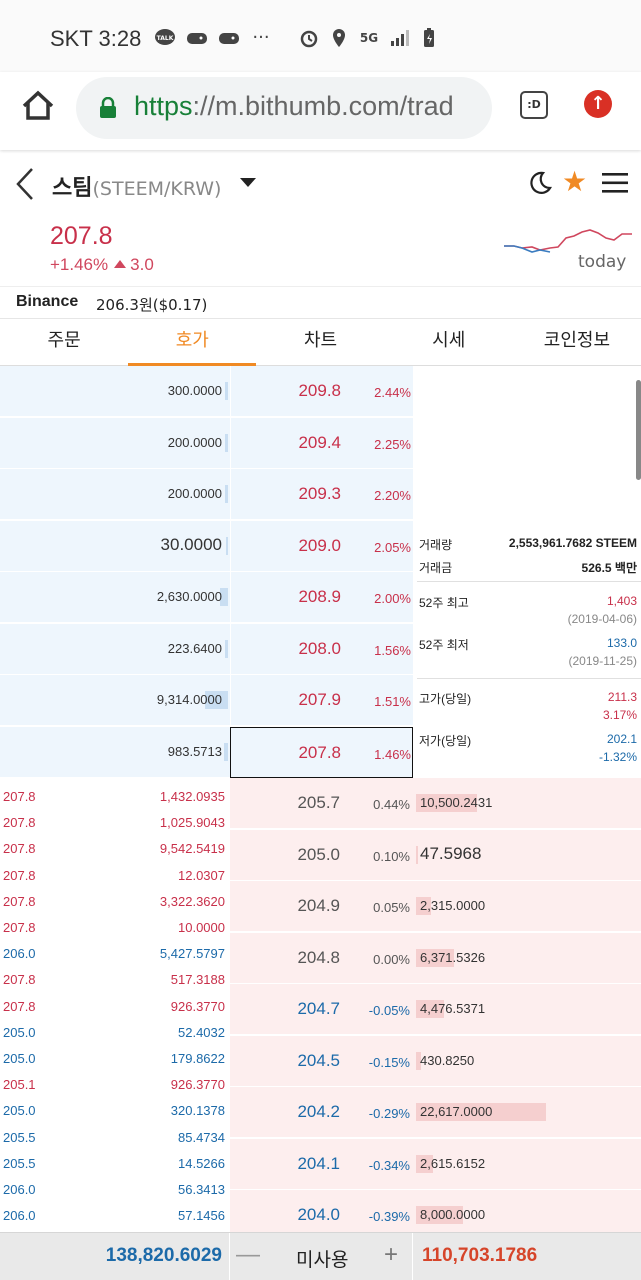  I want to click on trade-quantity: 85.4734, so click(201, 1137).